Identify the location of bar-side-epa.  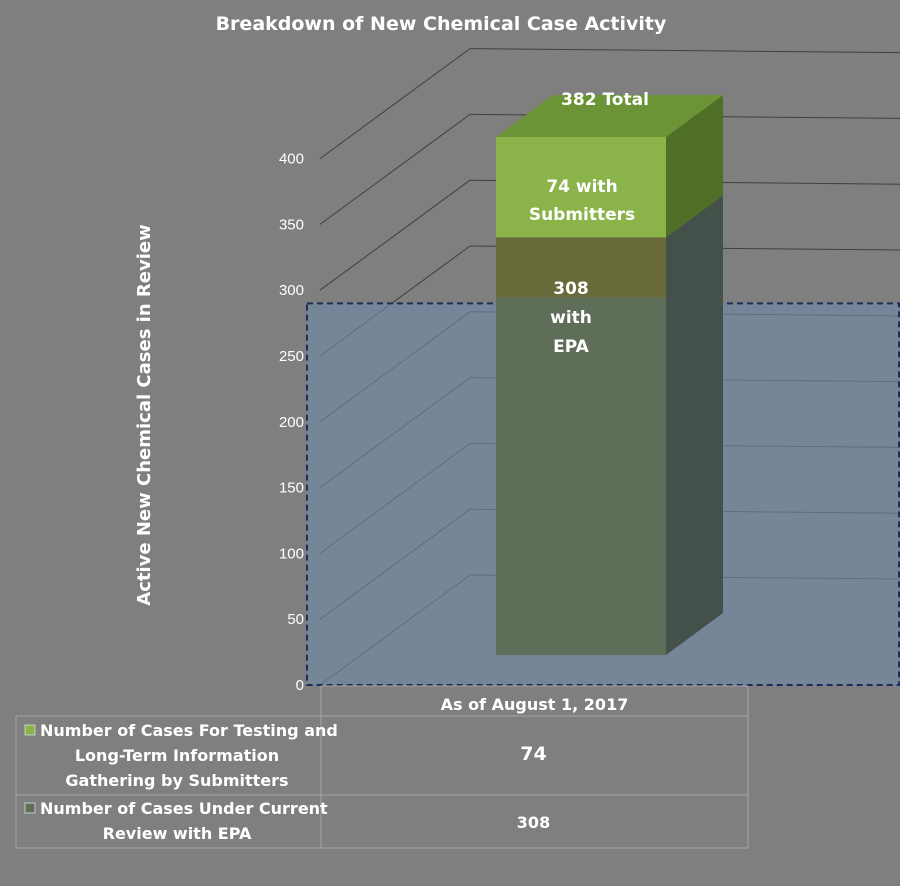
(694, 425).